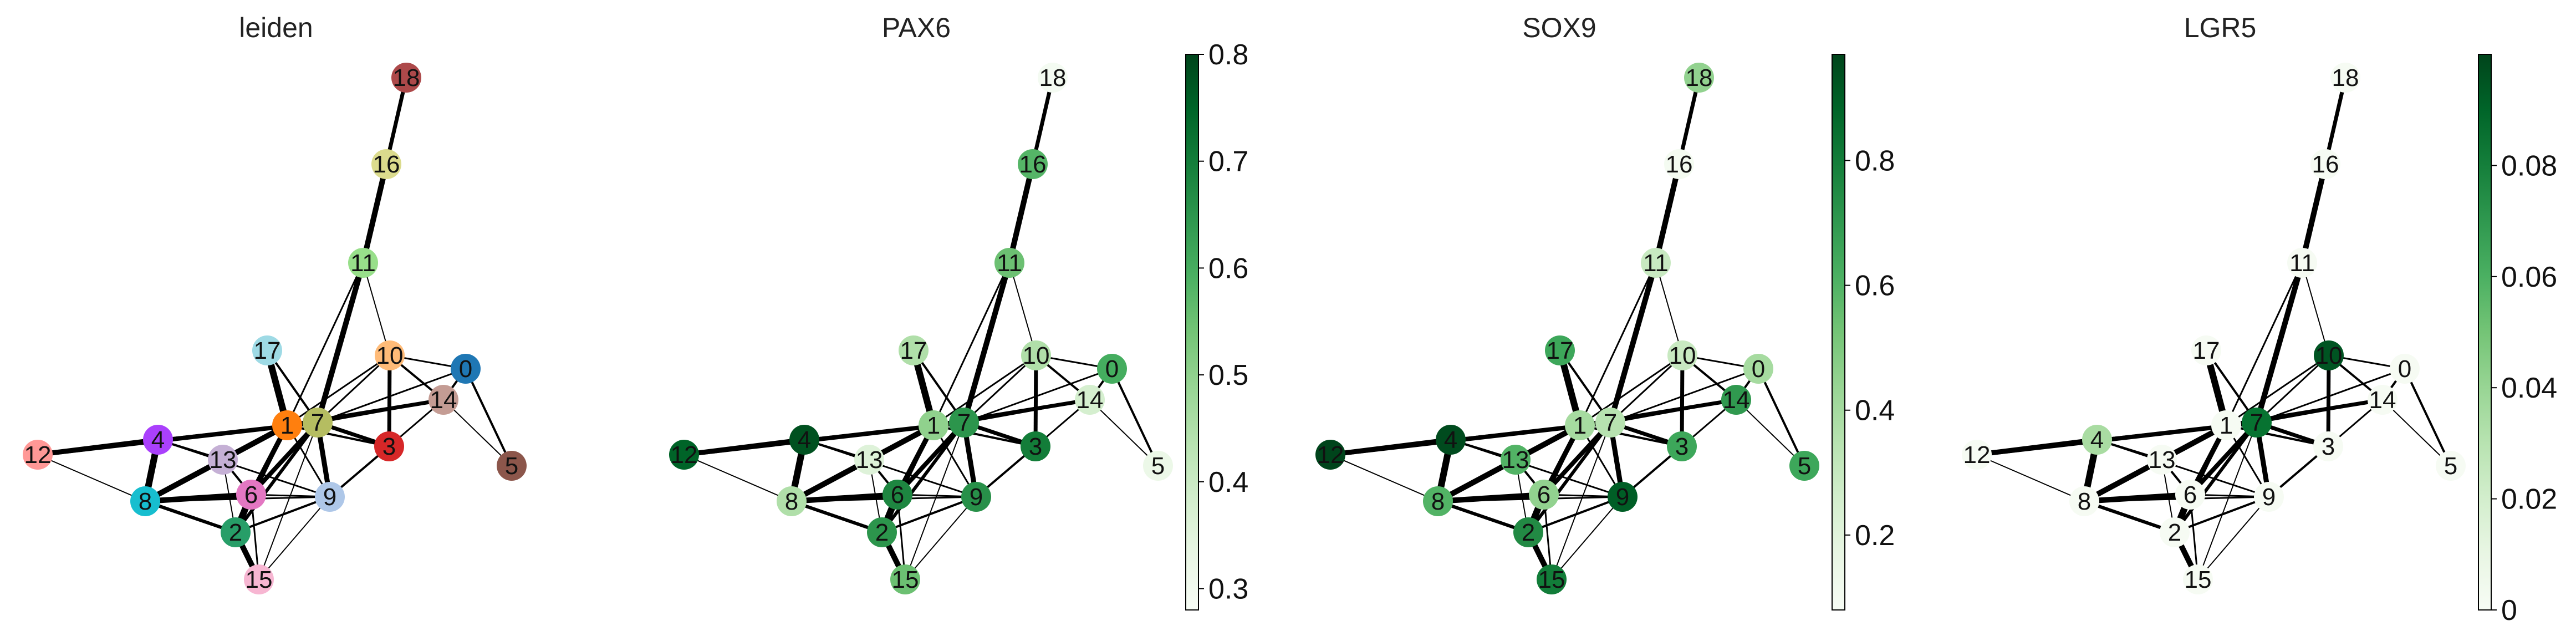 The height and width of the screenshot is (641, 2576). Describe the element at coordinates (2529, 277) in the screenshot. I see `colorbar-tick-label: 0.06` at that location.